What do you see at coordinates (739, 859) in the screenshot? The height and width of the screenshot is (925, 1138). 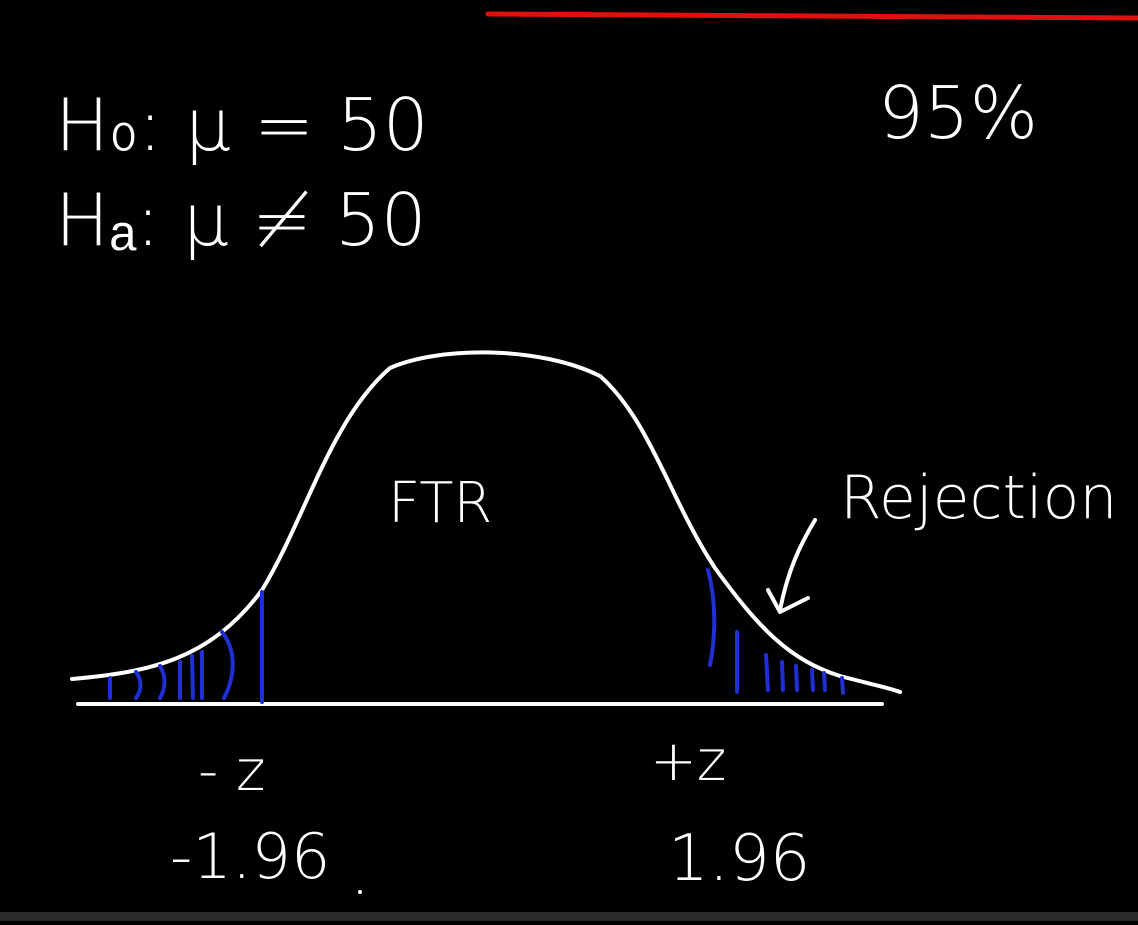 I see `right-critical-value: 1.96` at bounding box center [739, 859].